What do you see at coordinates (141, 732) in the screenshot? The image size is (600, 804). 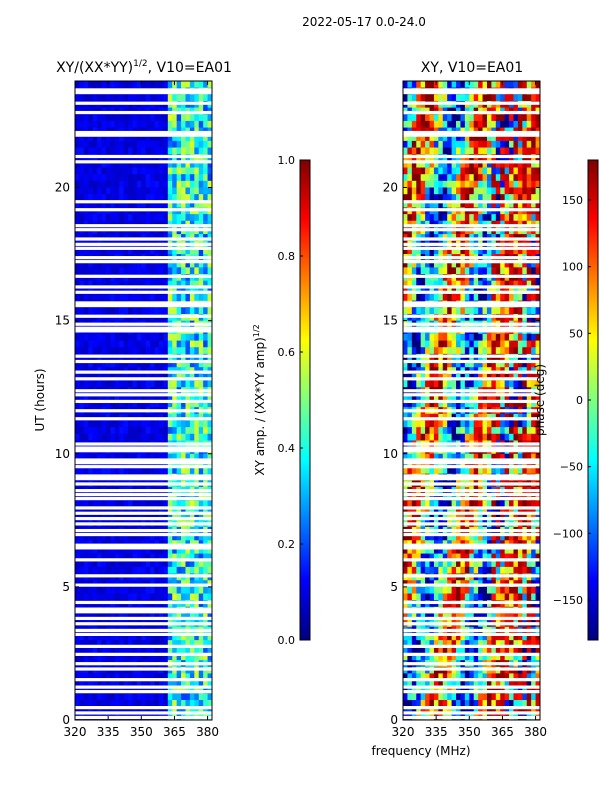 I see `x-tick-label: 350` at bounding box center [141, 732].